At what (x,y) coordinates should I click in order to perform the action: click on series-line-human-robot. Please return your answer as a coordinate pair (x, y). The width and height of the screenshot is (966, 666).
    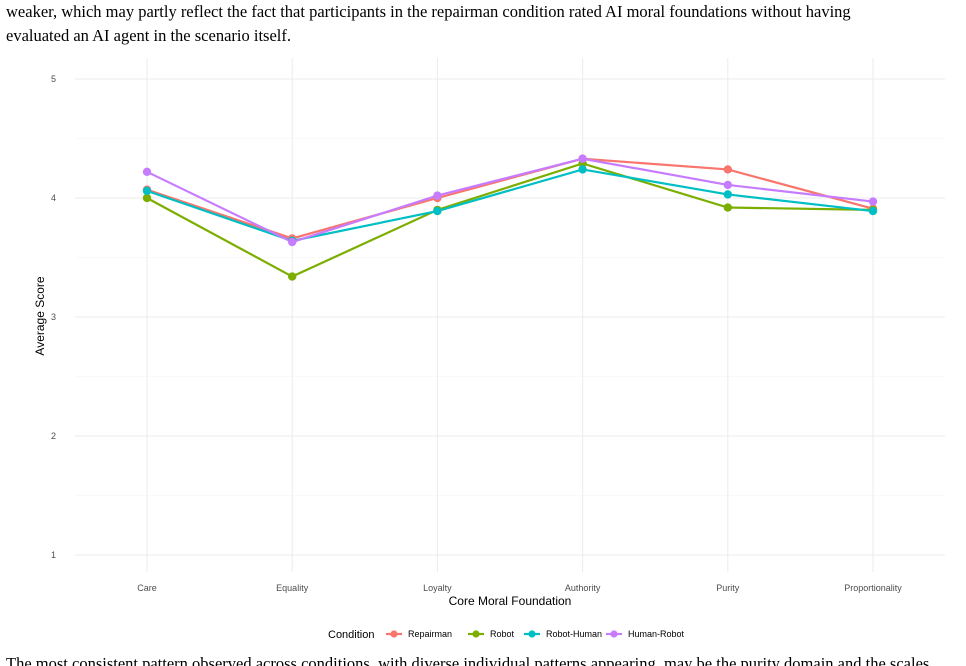
    Looking at the image, I should click on (510, 200).